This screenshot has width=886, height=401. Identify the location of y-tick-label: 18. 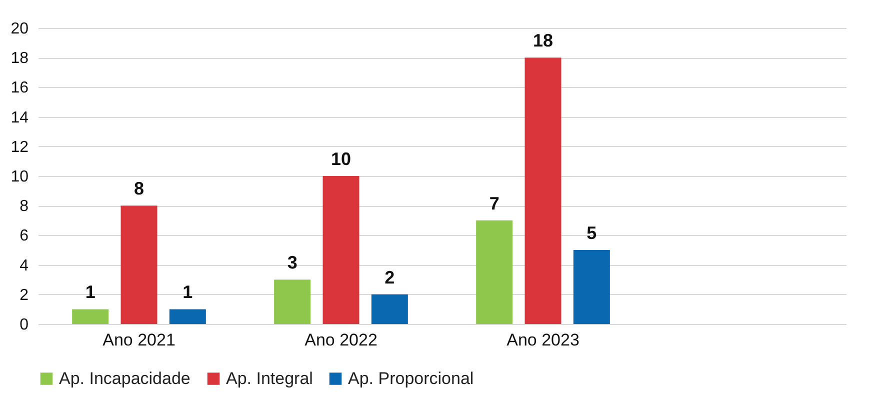
(19, 59).